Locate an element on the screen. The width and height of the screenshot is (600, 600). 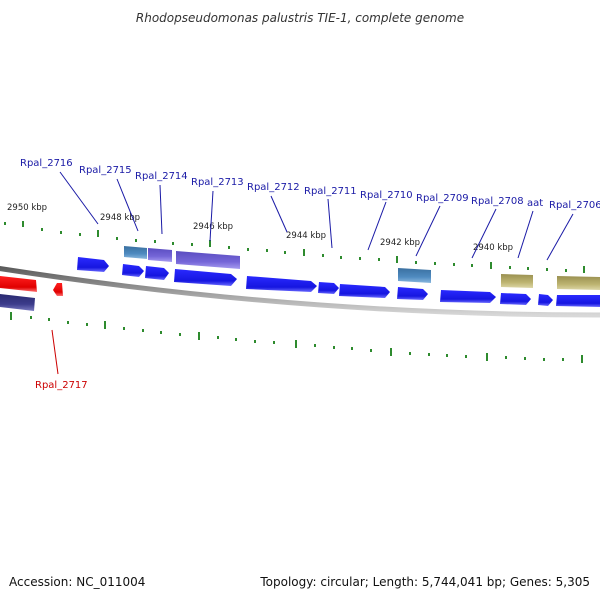
gene-label: Rpal_2710 is located at coordinates (386, 195).